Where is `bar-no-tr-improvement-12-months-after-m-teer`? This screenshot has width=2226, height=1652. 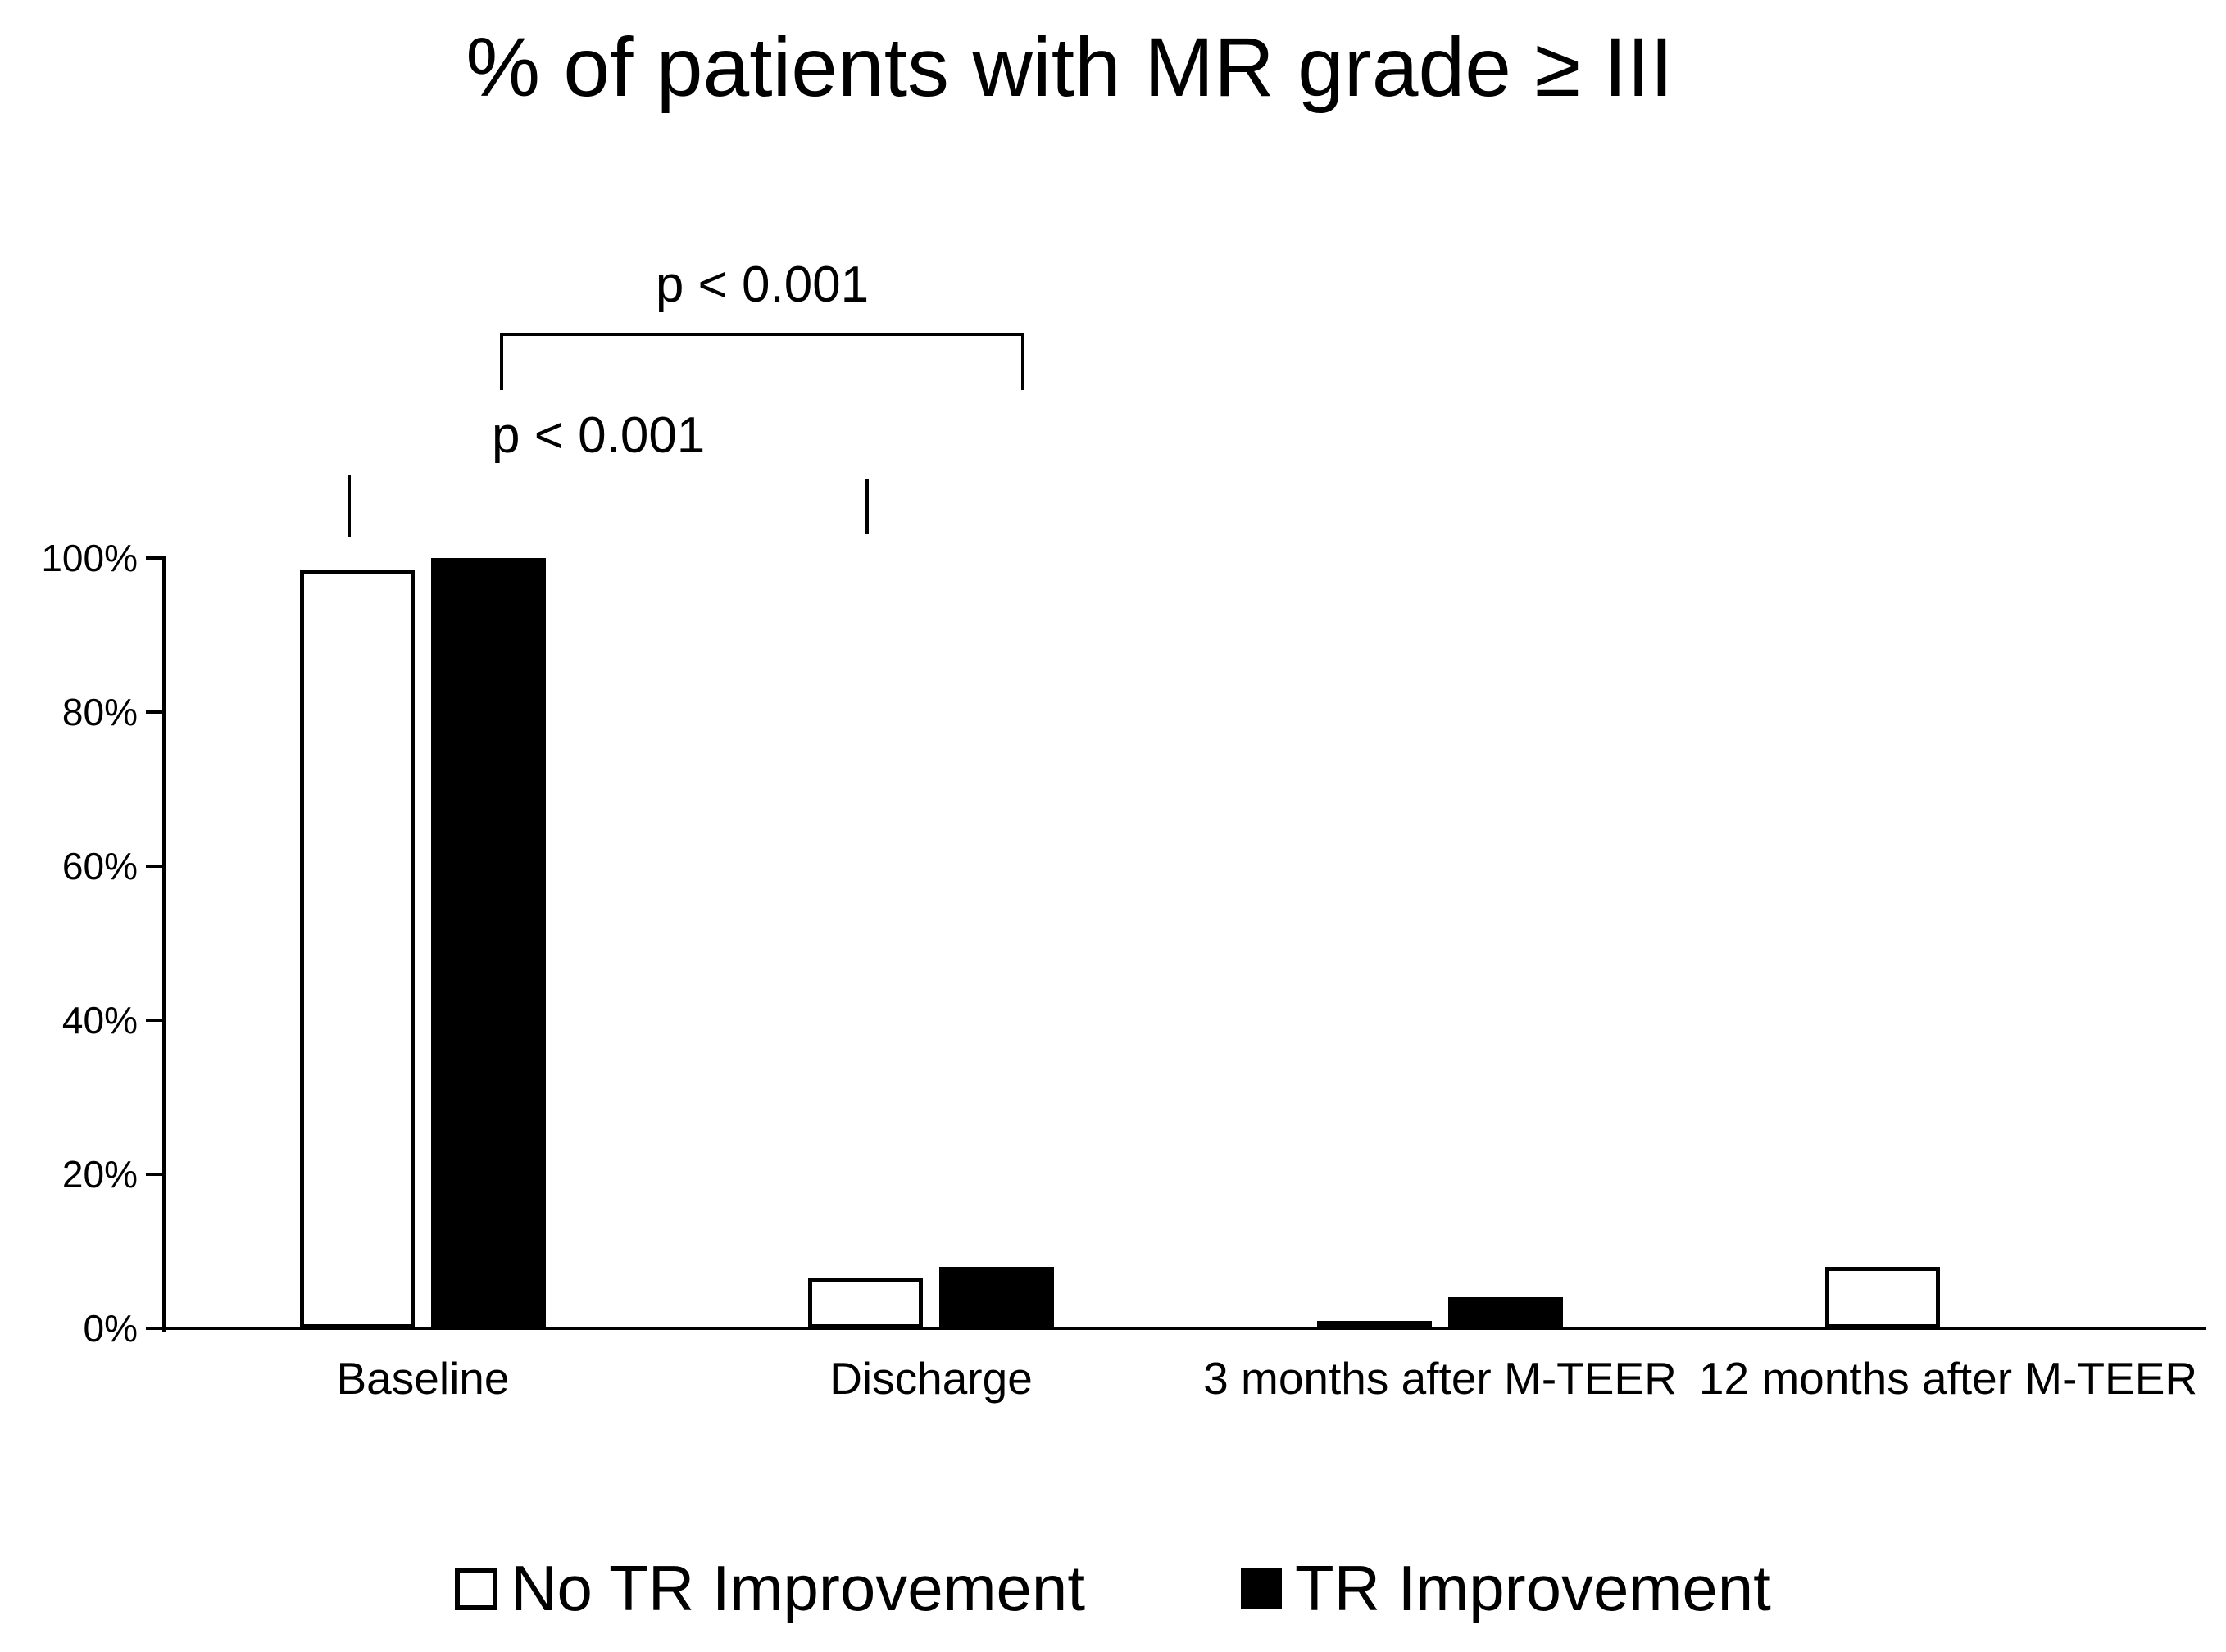
bar-no-tr-improvement-12-months-after-m-teer is located at coordinates (1882, 1297).